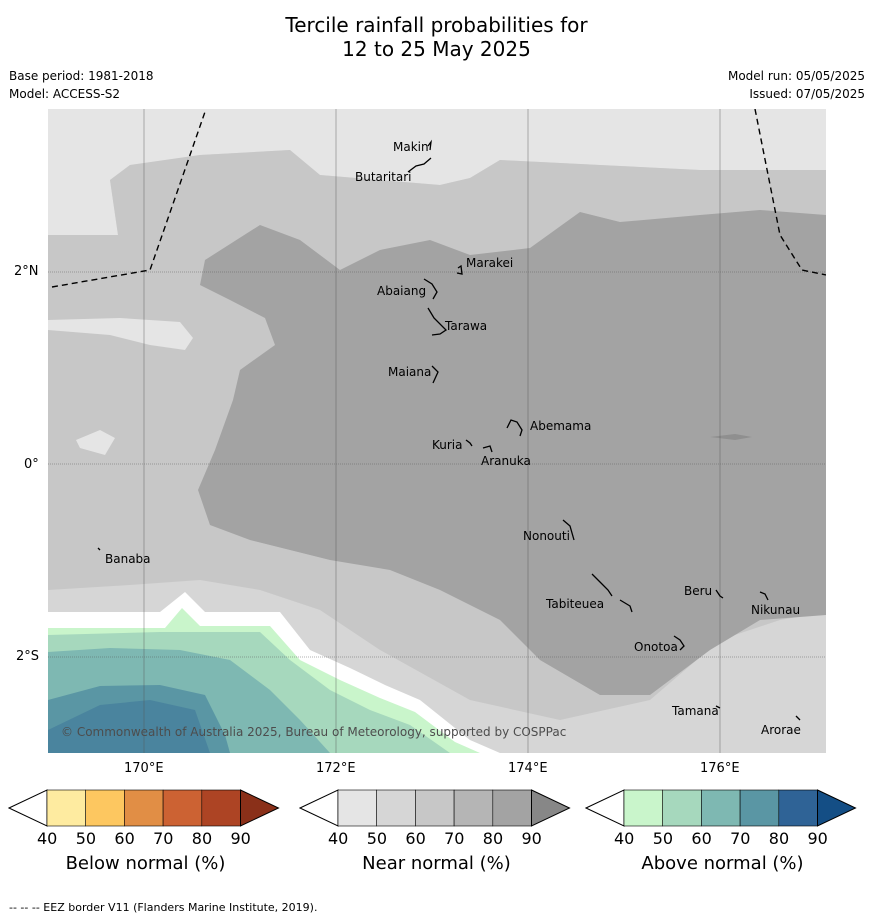  What do you see at coordinates (796, 76) in the screenshot?
I see `model-run: Model run: 05/05/2025` at bounding box center [796, 76].